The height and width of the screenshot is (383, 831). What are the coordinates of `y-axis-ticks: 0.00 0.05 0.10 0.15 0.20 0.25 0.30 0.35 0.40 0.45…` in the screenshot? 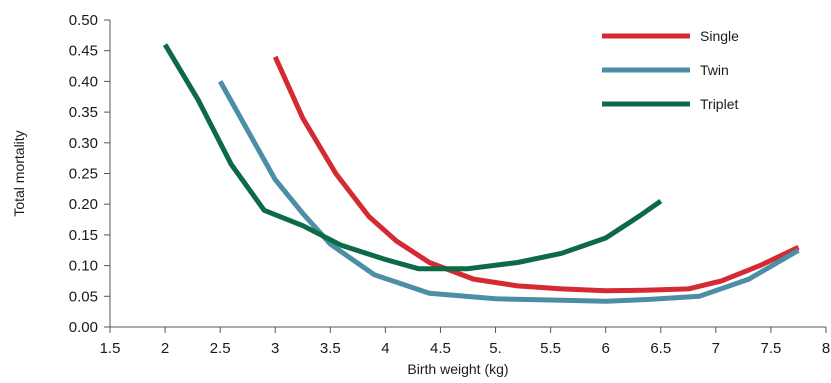 It's located at (89, 174).